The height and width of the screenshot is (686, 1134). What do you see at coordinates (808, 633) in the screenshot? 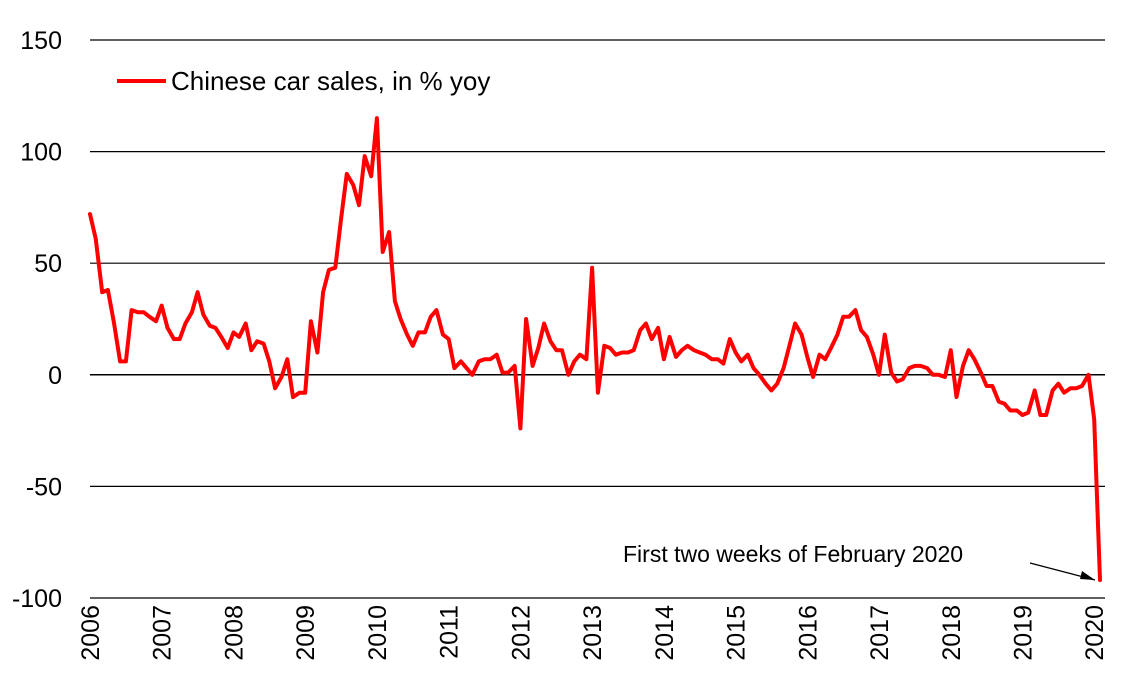
I see `x-tick-label: 2016` at bounding box center [808, 633].